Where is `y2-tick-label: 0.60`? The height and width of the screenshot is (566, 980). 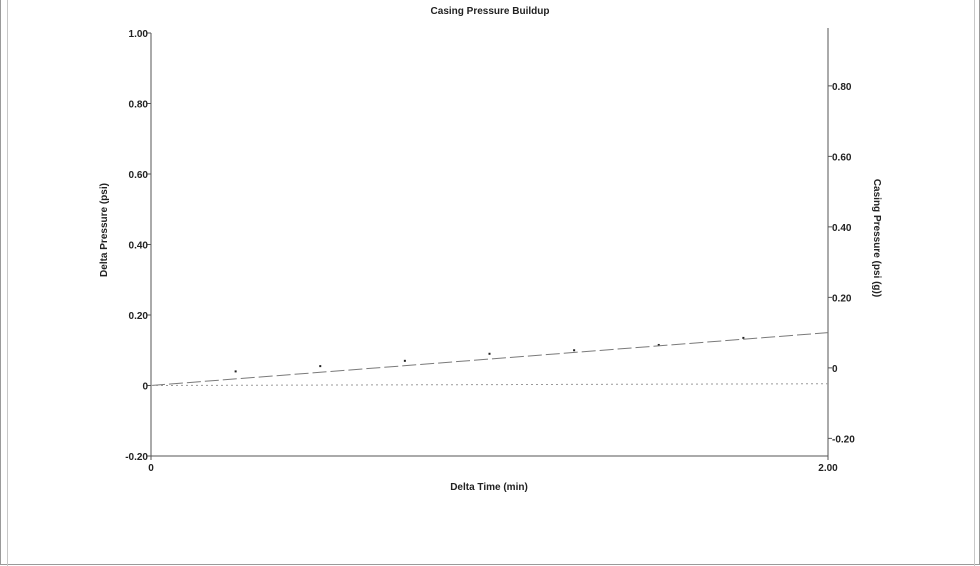
y2-tick-label: 0.60 is located at coordinates (842, 157).